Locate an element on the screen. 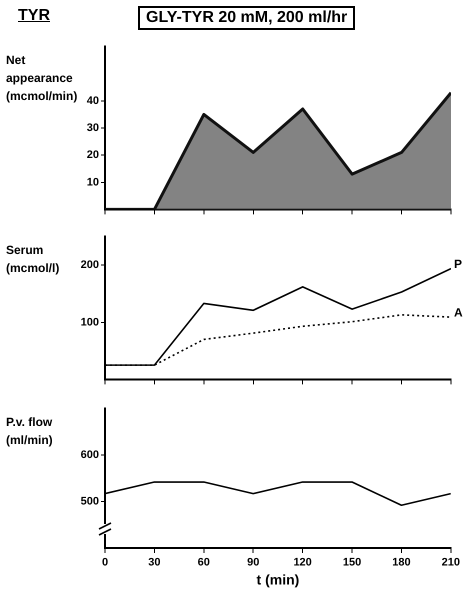 The height and width of the screenshot is (589, 463). x-tick-label: 90 is located at coordinates (253, 562).